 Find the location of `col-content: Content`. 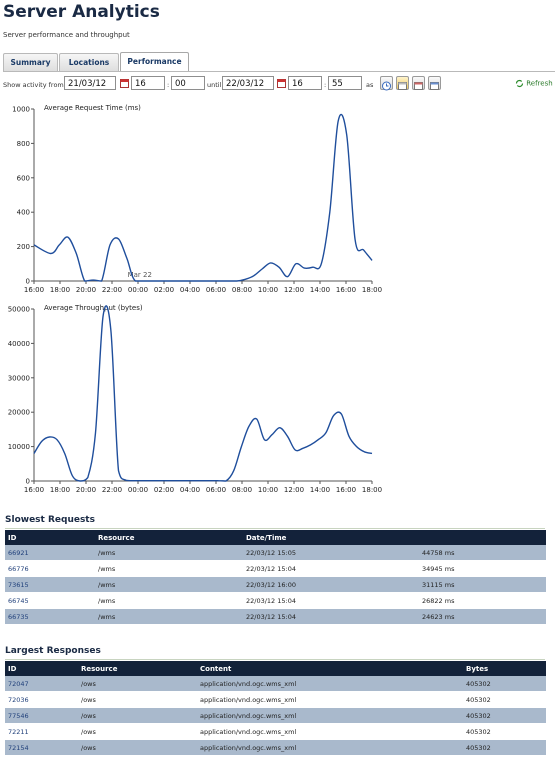

col-content: Content is located at coordinates (330, 668).